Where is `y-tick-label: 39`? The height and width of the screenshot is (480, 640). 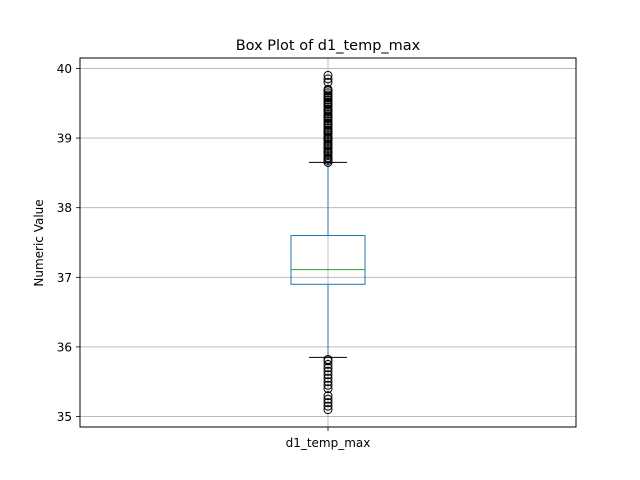
y-tick-label: 39 is located at coordinates (64, 139).